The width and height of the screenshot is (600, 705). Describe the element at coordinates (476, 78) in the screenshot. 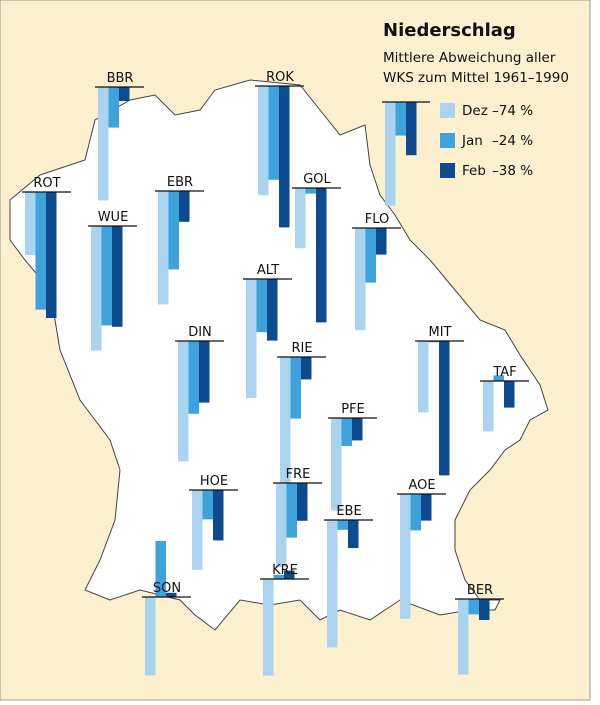

I see `subtitle: WKS zum Mittel 1961–1990` at that location.